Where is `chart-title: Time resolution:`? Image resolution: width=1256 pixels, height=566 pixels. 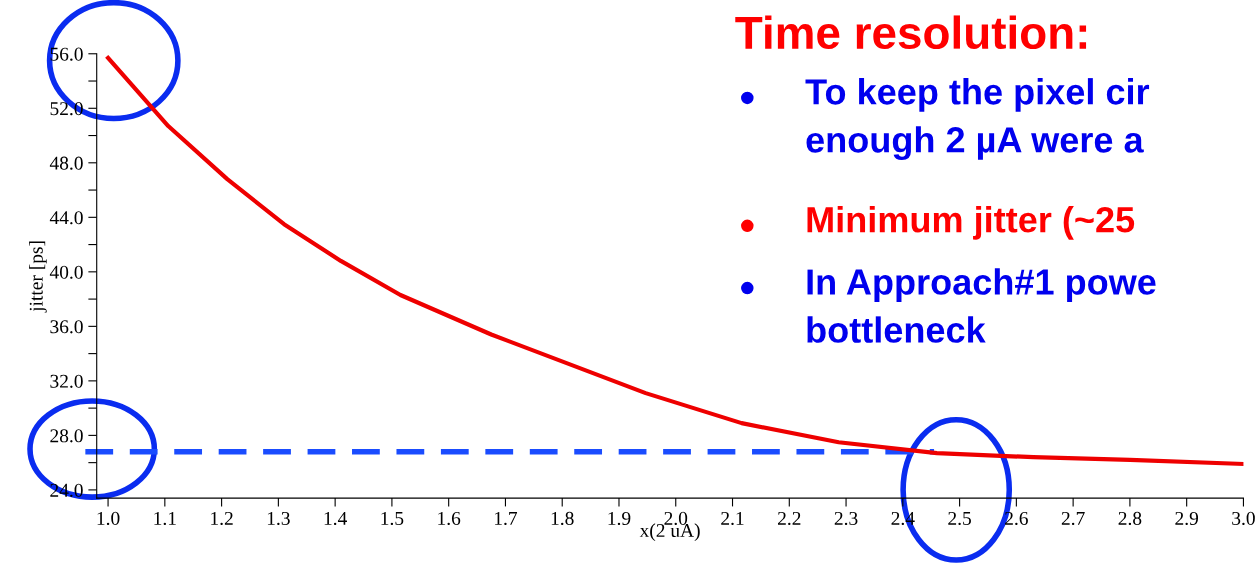
chart-title: Time resolution: is located at coordinates (911, 32).